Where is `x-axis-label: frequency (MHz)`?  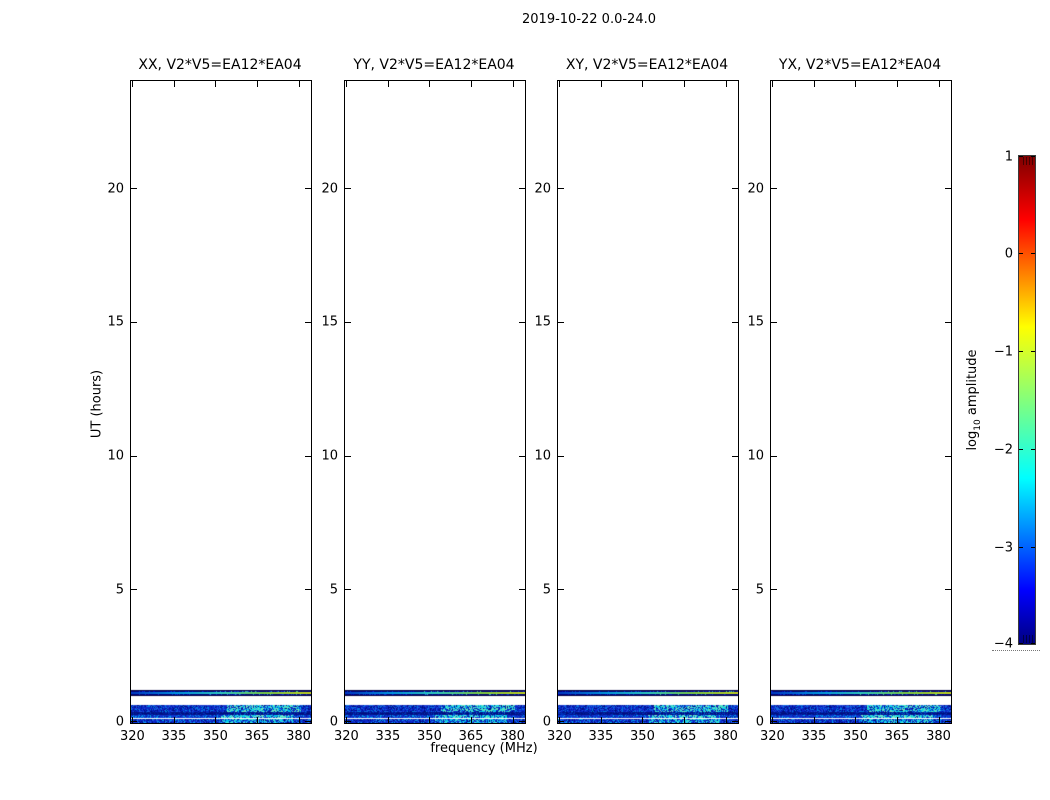
x-axis-label: frequency (MHz) is located at coordinates (484, 748).